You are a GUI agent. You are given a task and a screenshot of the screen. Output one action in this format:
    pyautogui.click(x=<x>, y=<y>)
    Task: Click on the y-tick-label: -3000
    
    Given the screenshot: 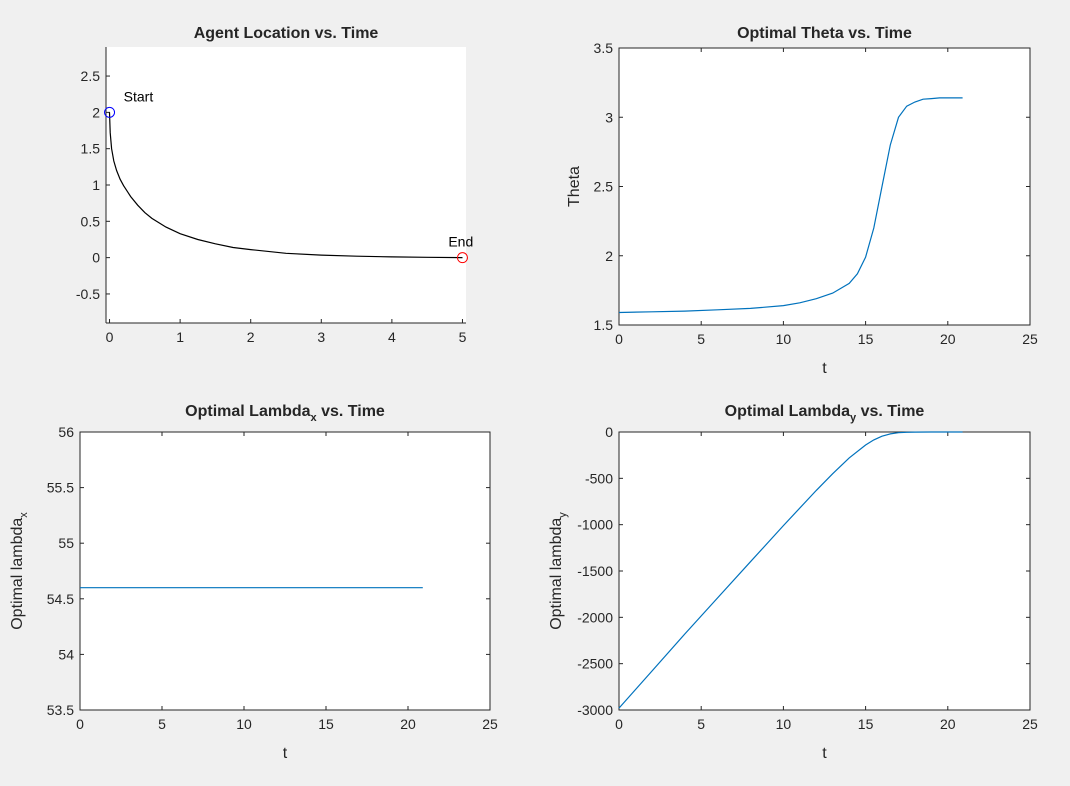 What is the action you would take?
    pyautogui.click(x=595, y=710)
    